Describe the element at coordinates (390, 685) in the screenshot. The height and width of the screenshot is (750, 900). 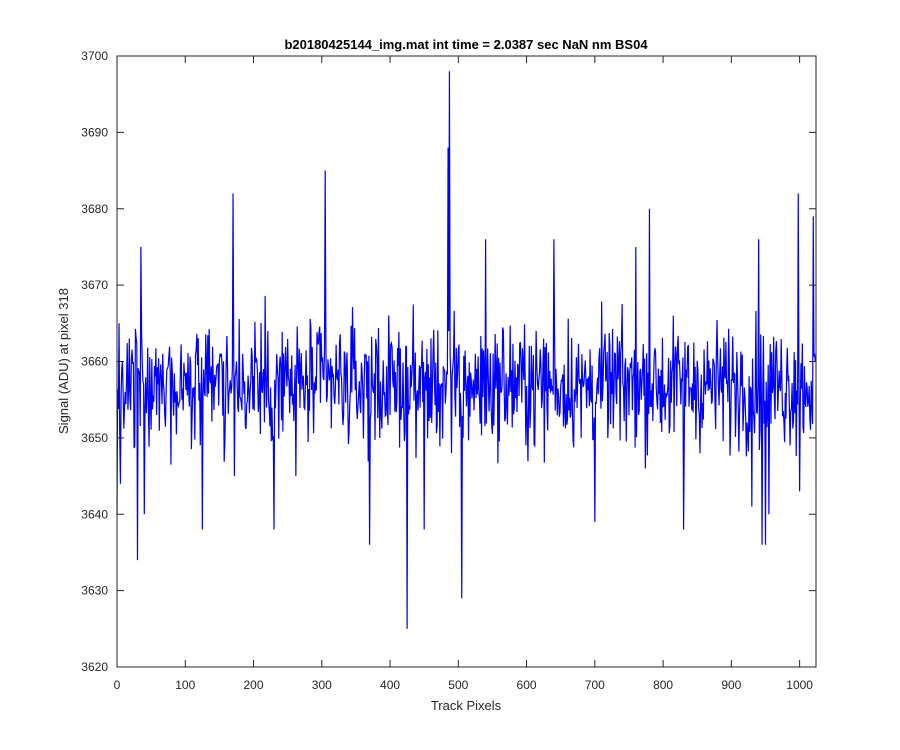
I see `x-tick-label: 400` at that location.